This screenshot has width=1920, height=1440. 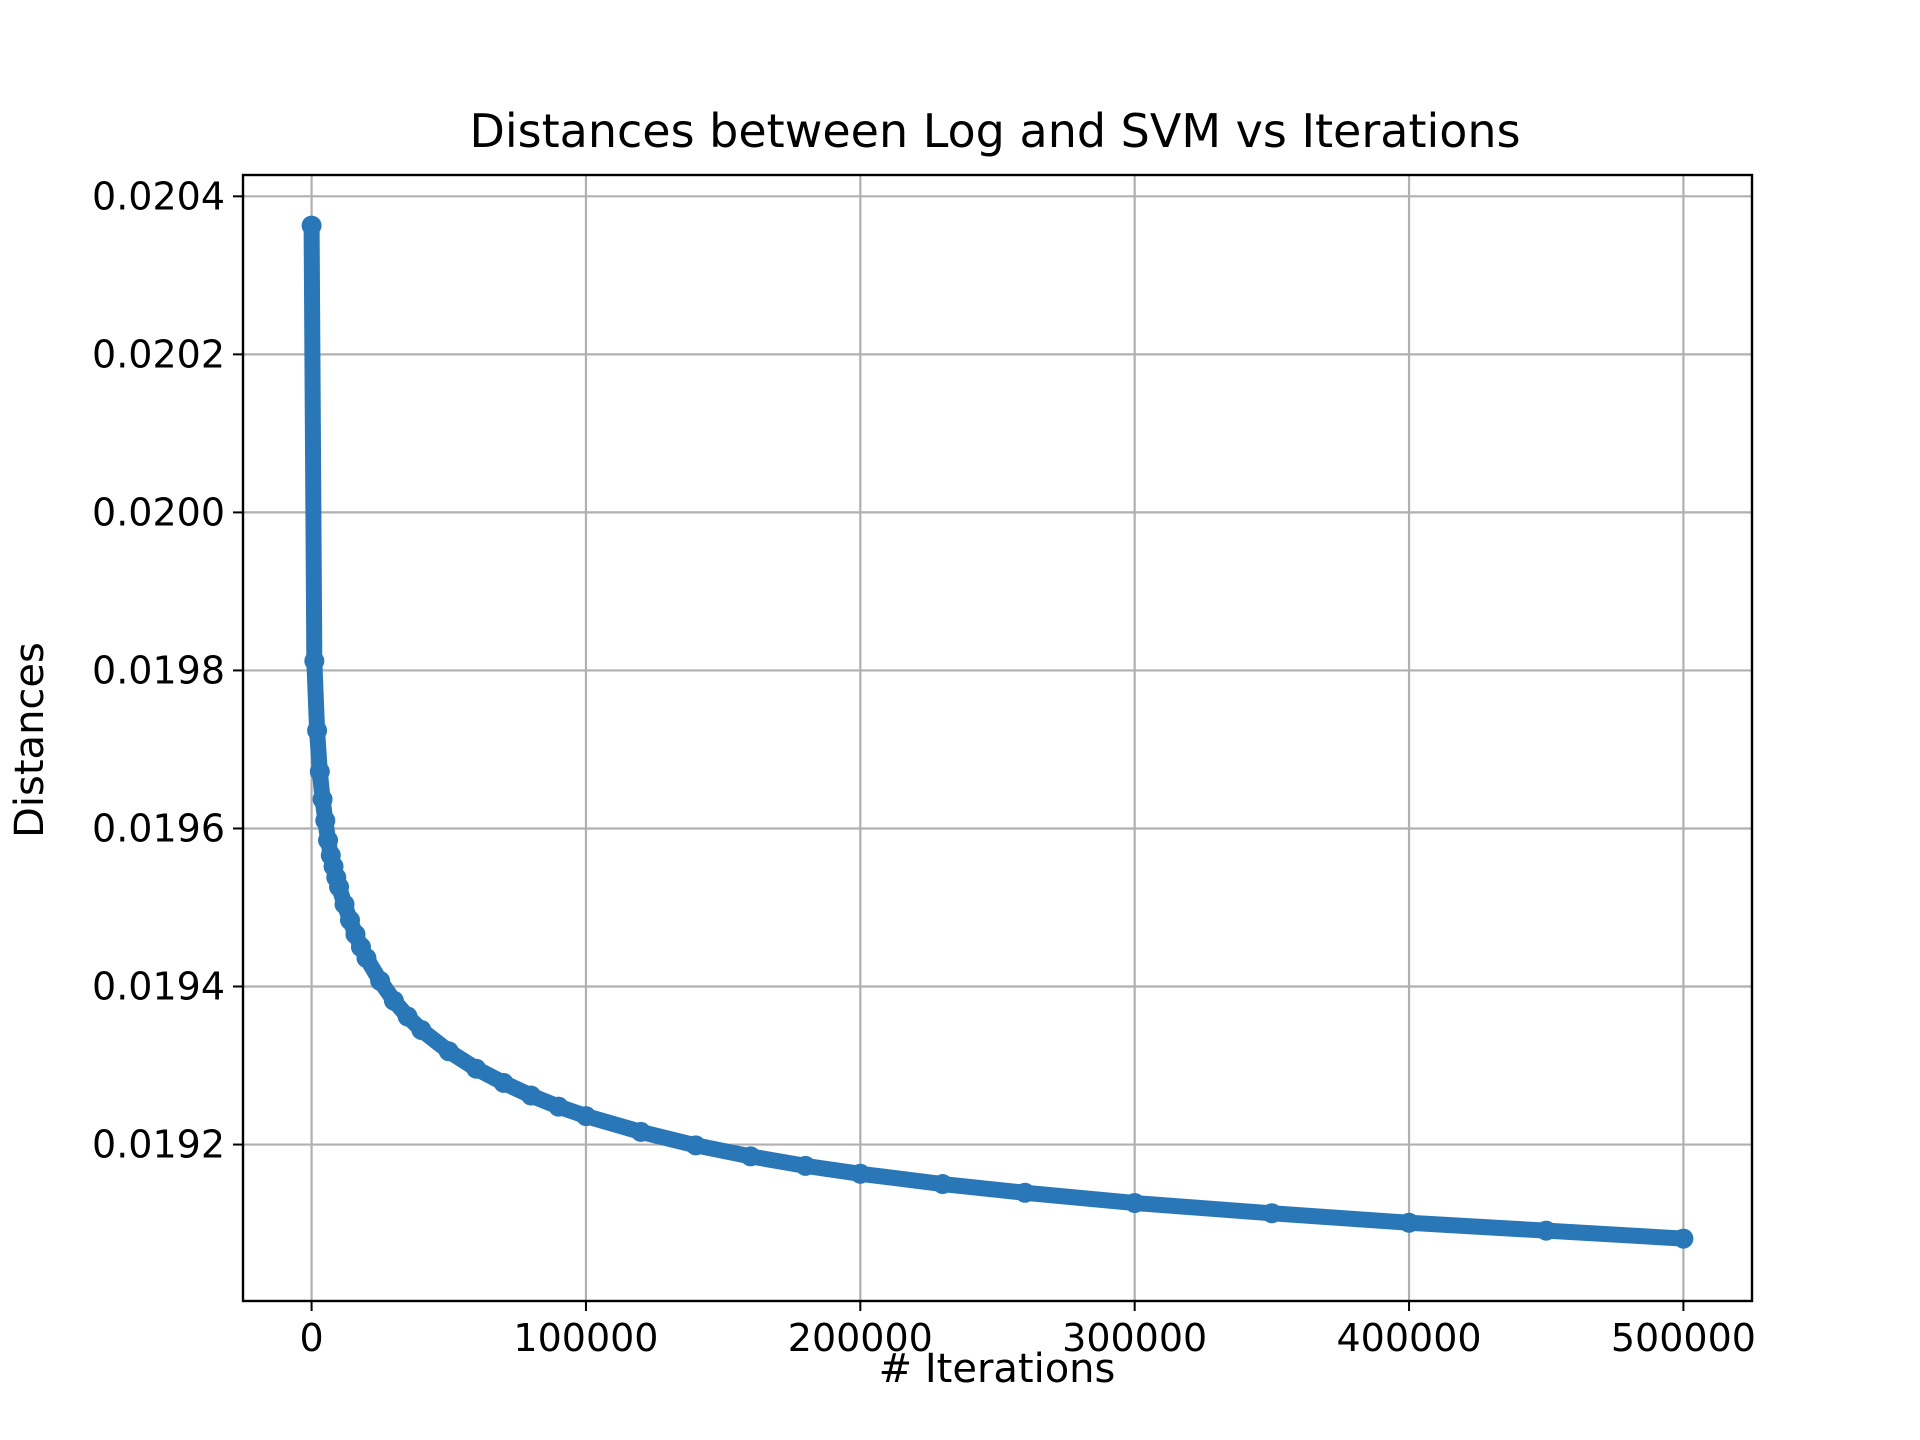 I want to click on y-tick-label: 0.0194, so click(x=158, y=987).